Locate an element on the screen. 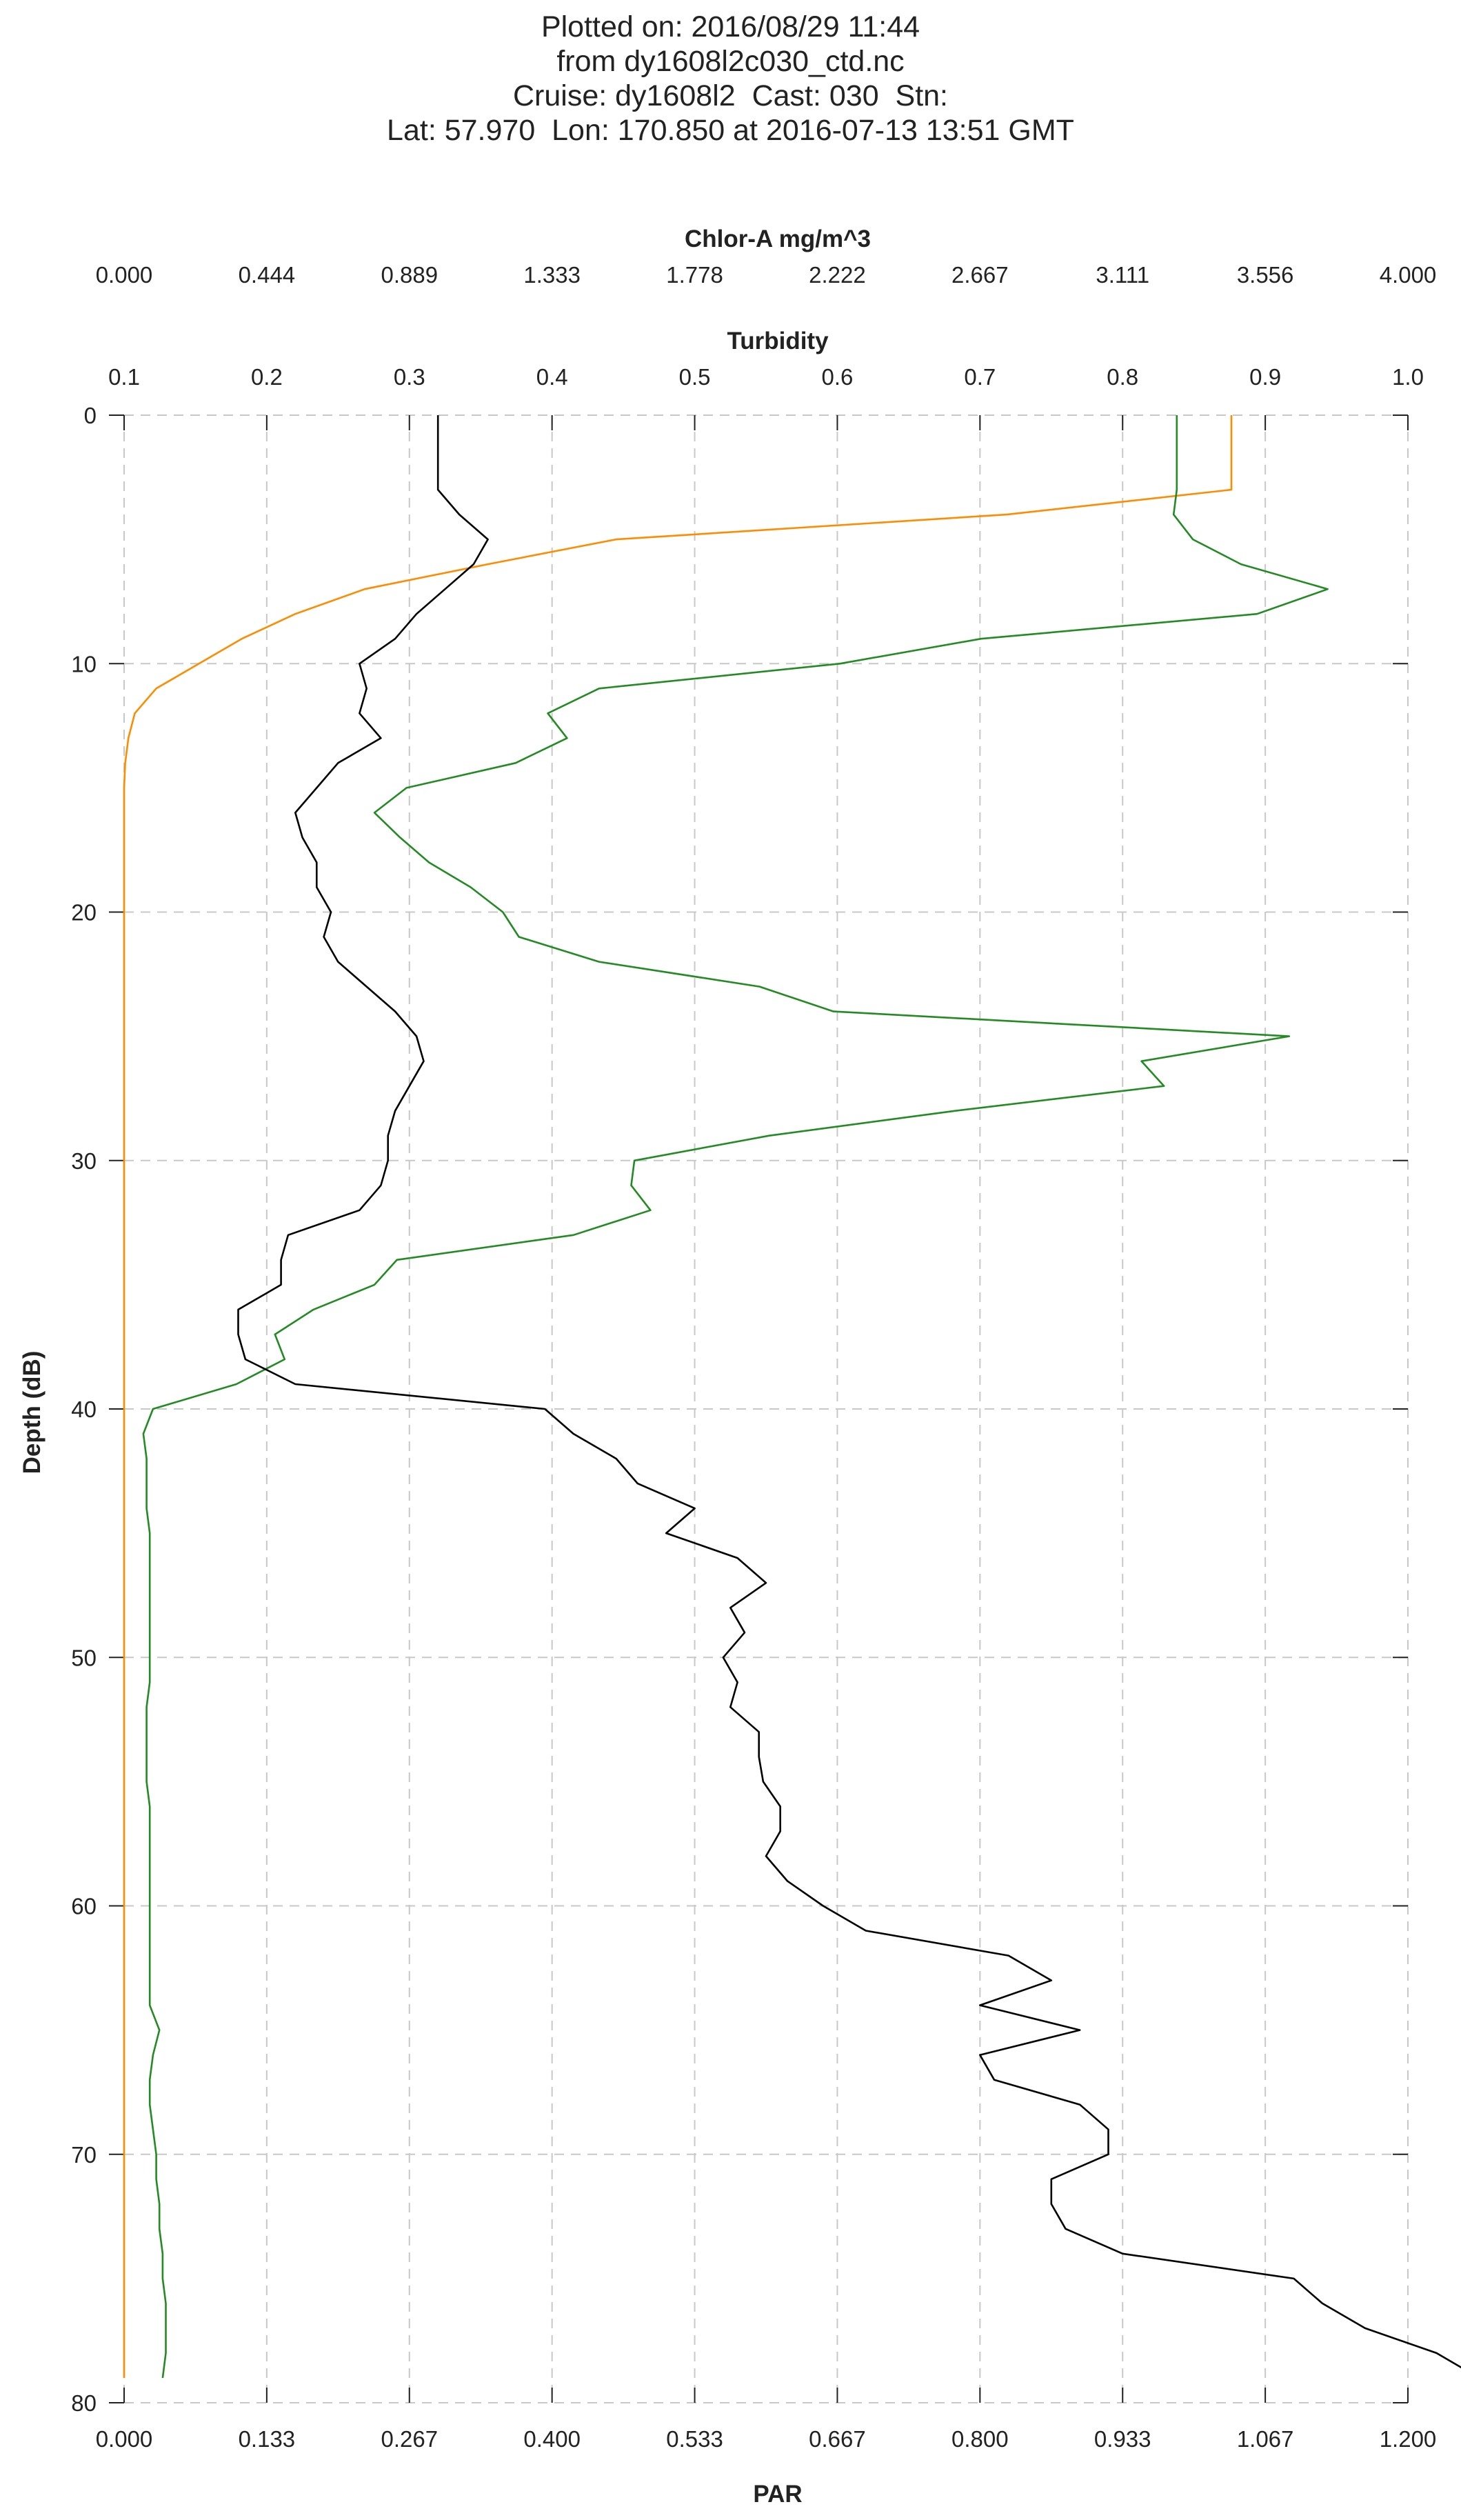 Image resolution: width=1461 pixels, height=2520 pixels. header-line-cruise-cast: Cruise: dy1608l2 Cast: 030 Stn: is located at coordinates (730, 95).